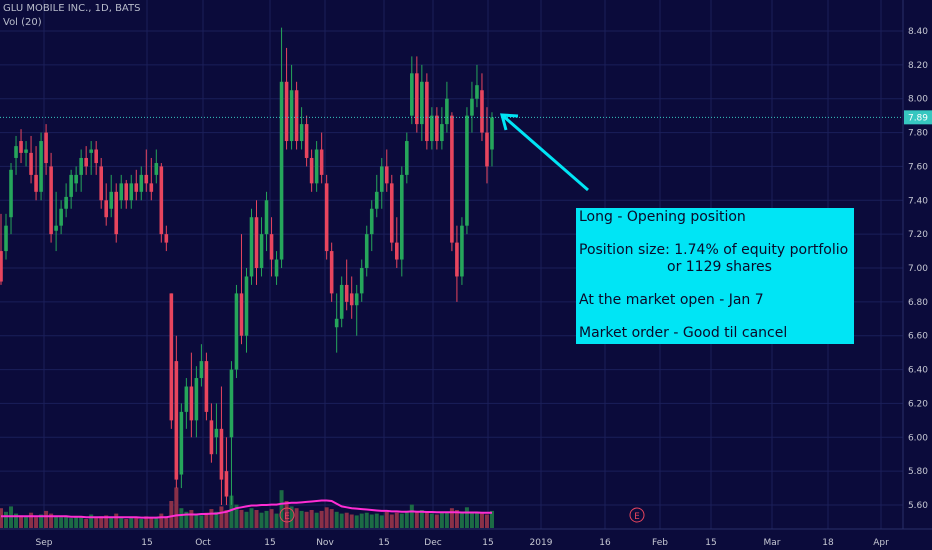  I want to click on price-tick-label: 6.40, so click(918, 371).